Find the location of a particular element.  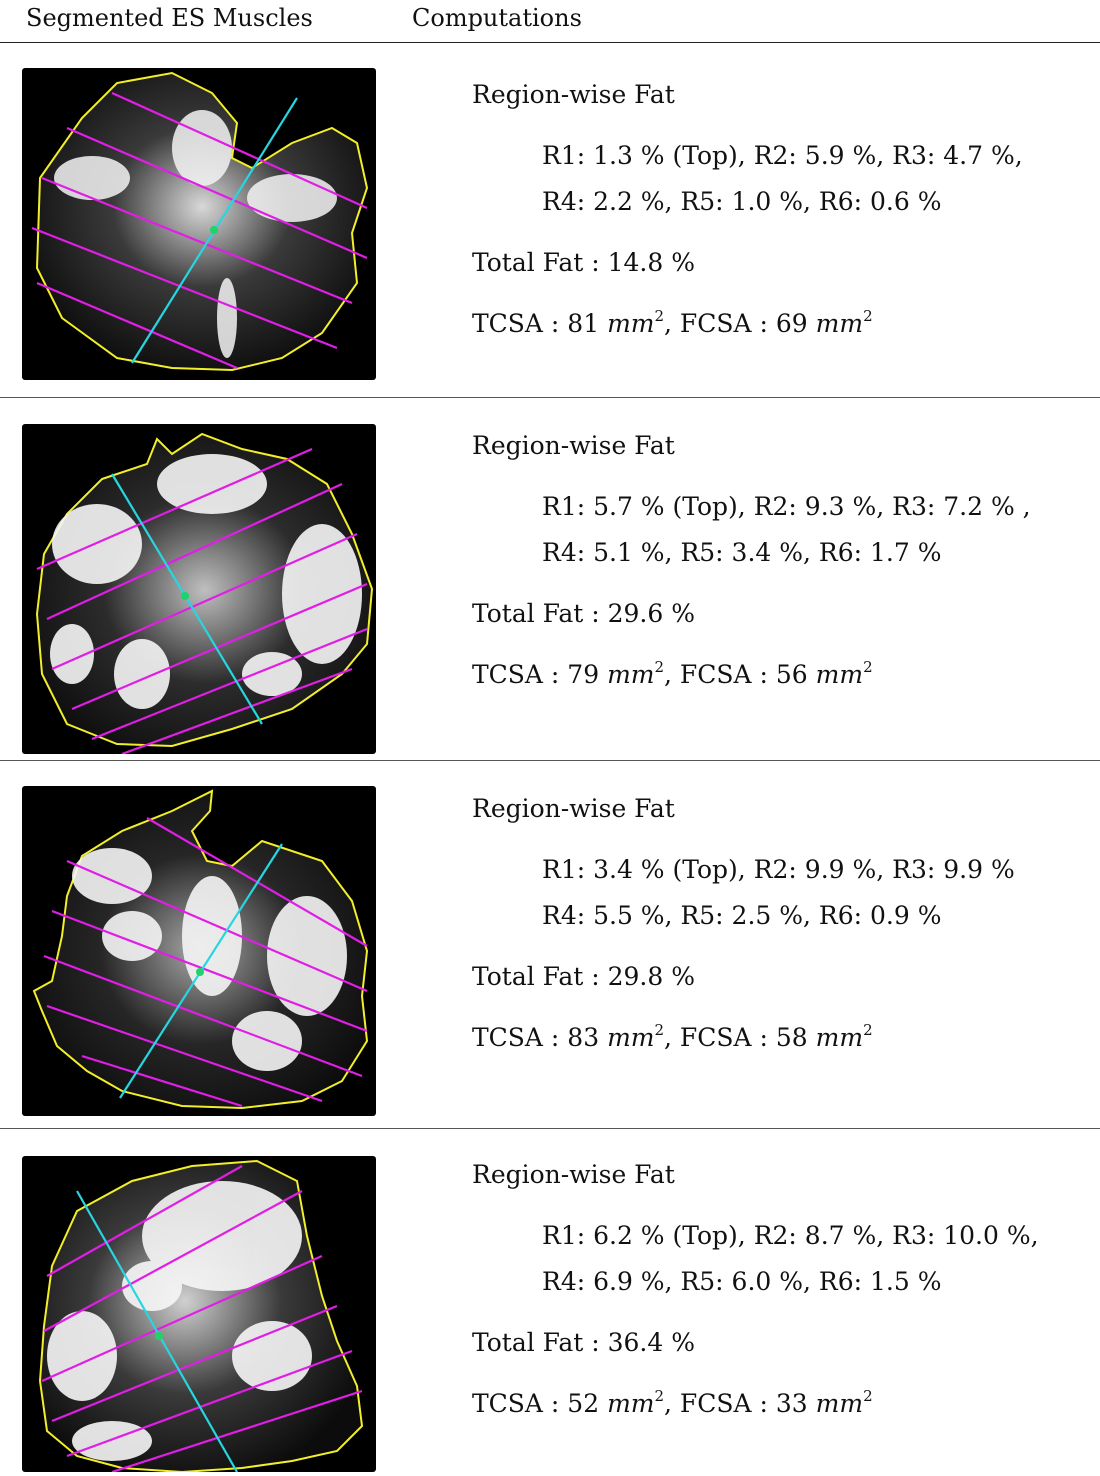

fcsa-label: , FCSA : 33 is located at coordinates (740, 1403).